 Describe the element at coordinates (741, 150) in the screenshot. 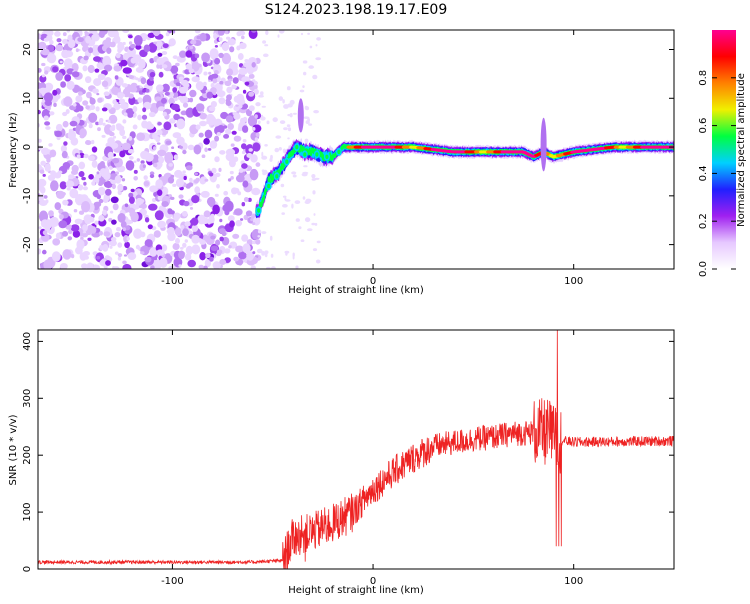

I see `colorbar-label: Normalized spectral amplitude` at that location.